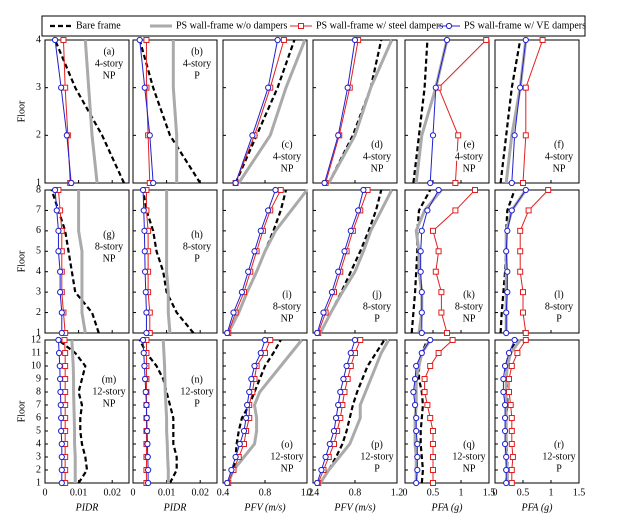 The height and width of the screenshot is (525, 625). I want to click on legend-label: Bare frame, so click(98, 25).